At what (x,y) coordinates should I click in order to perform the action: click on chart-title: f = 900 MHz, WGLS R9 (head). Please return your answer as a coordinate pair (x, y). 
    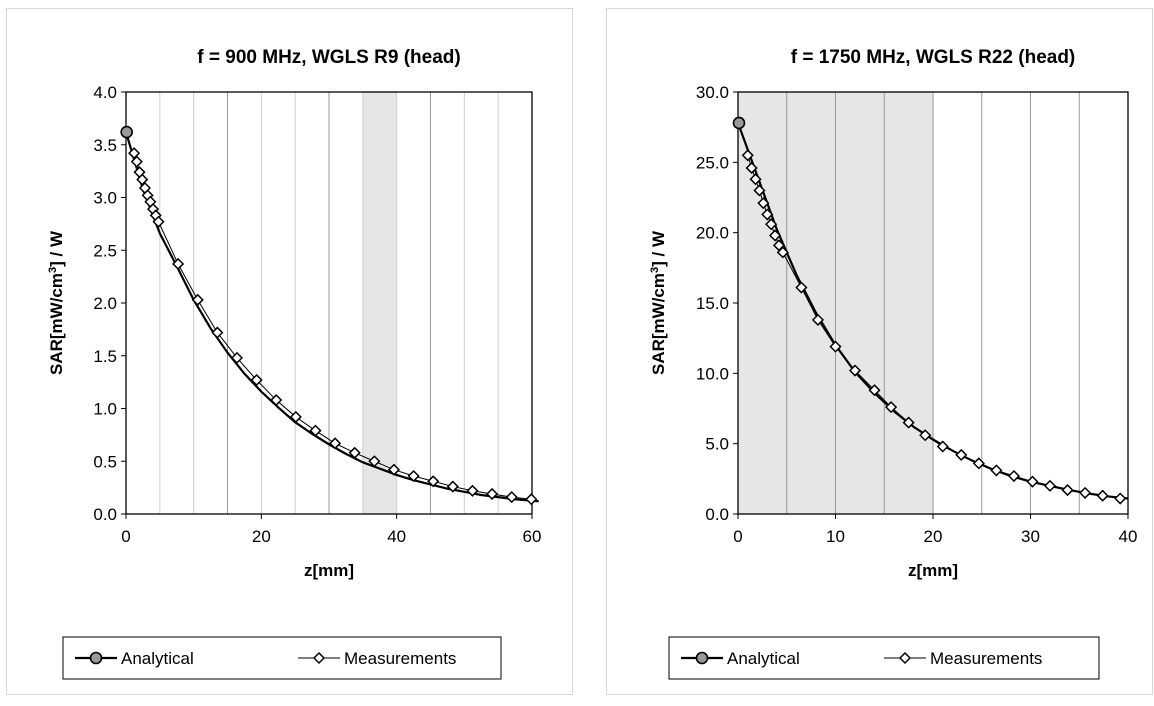
    Looking at the image, I should click on (328, 57).